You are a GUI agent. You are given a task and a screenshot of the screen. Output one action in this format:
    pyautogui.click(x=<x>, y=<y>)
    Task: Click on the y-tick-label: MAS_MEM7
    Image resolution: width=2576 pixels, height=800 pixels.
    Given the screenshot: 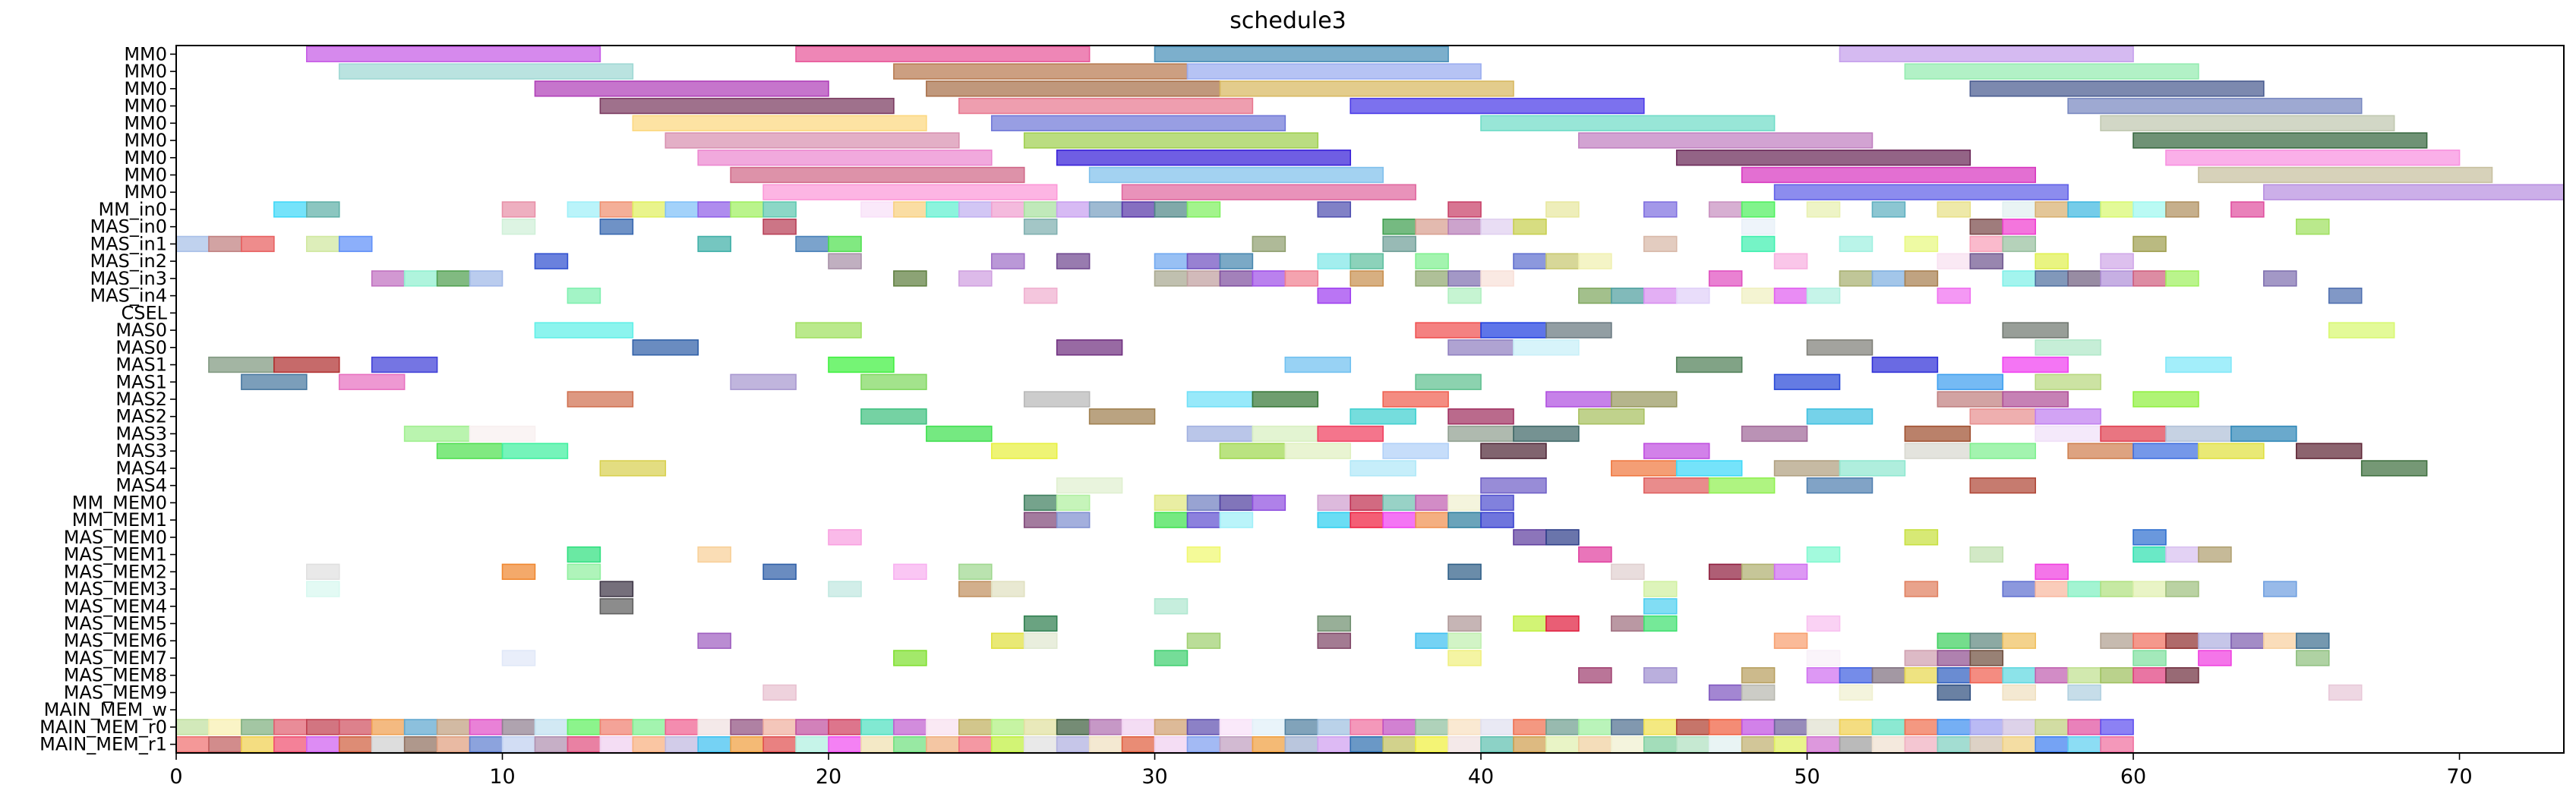 What is the action you would take?
    pyautogui.click(x=115, y=658)
    